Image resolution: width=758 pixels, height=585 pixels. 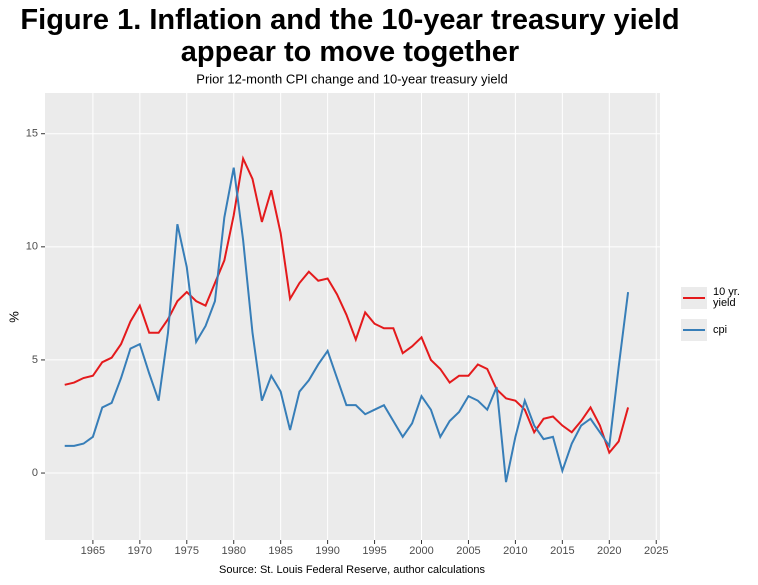 What do you see at coordinates (720, 329) in the screenshot?
I see `legend-label: cpi` at bounding box center [720, 329].